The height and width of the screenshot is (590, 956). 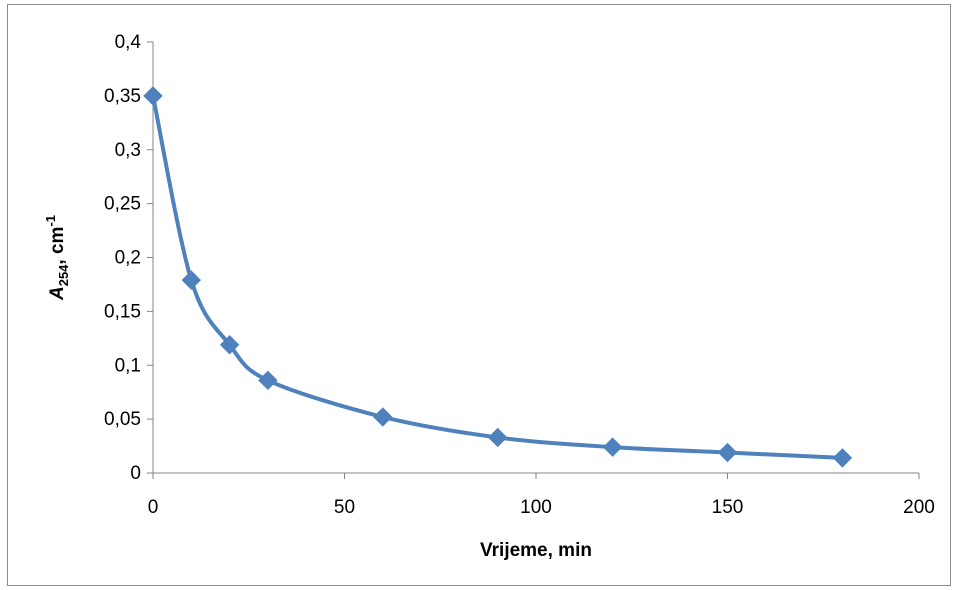 I want to click on y-axis-title: A254, cm-1, so click(x=57, y=258).